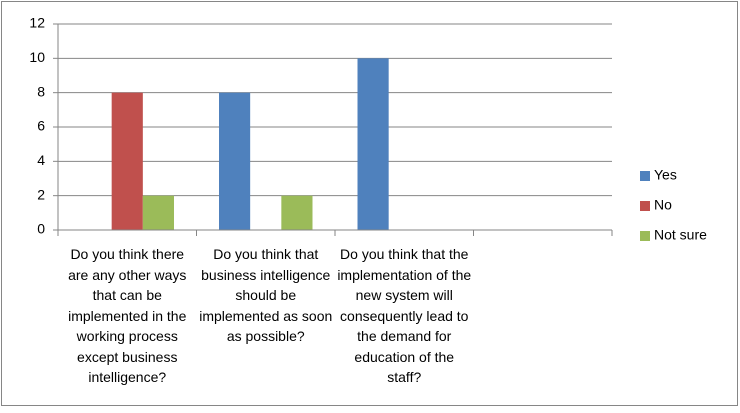 The width and height of the screenshot is (740, 413). What do you see at coordinates (41, 229) in the screenshot?
I see `y-tick-label: 0` at bounding box center [41, 229].